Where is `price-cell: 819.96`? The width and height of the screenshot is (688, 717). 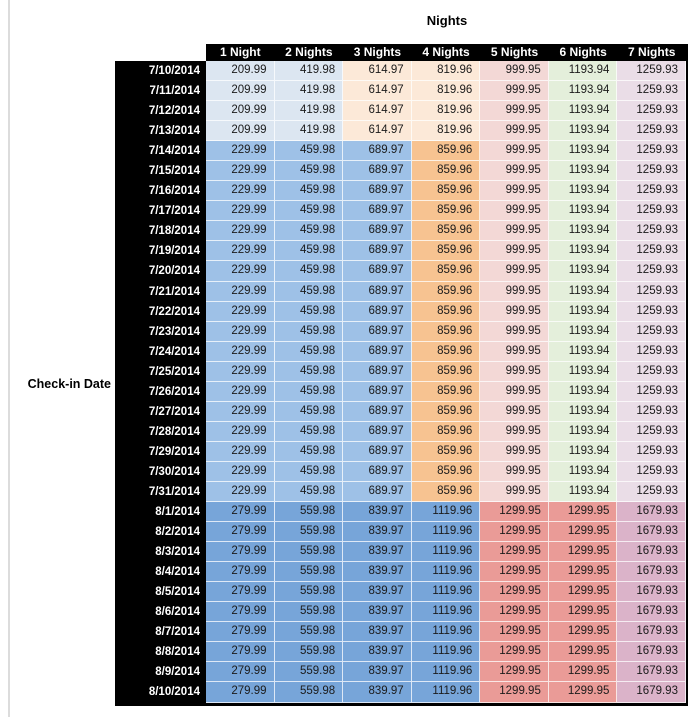 price-cell: 819.96 is located at coordinates (446, 131).